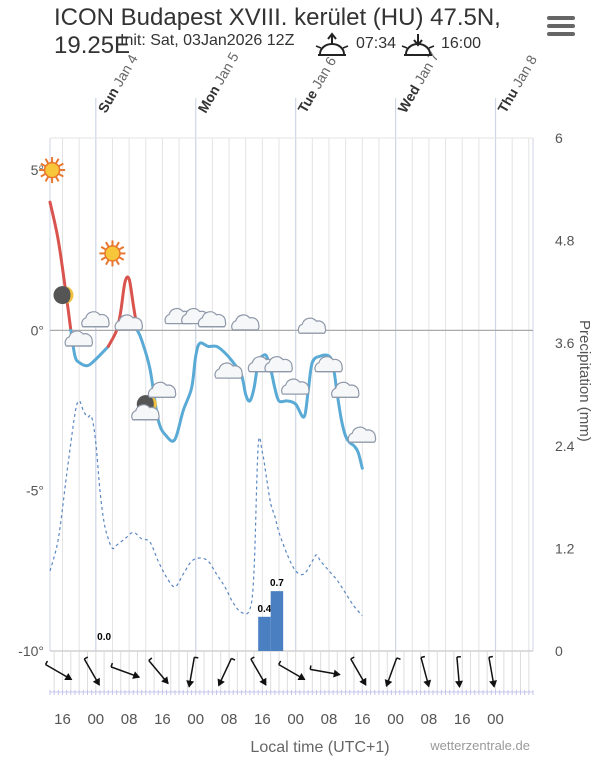 Image resolution: width=598 pixels, height=768 pixels. I want to click on day-date: Jan 8, so click(524, 71).